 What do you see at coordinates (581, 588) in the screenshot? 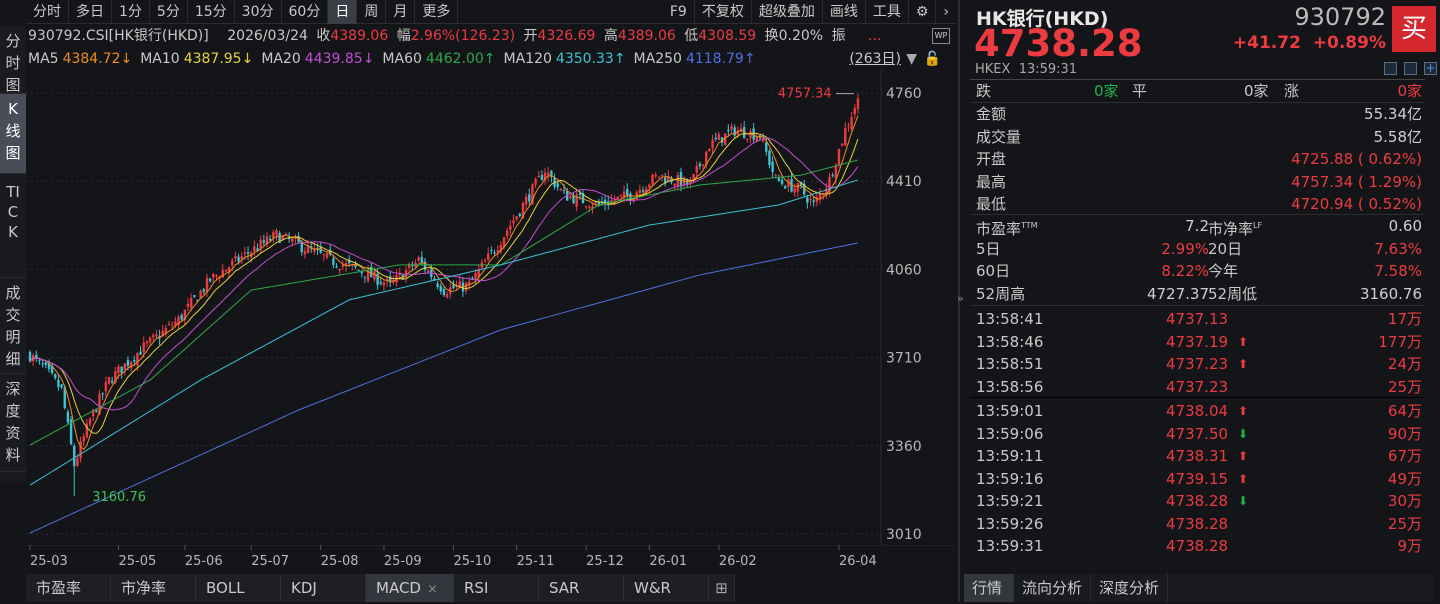
I see `indicator-tab: SAR` at bounding box center [581, 588].